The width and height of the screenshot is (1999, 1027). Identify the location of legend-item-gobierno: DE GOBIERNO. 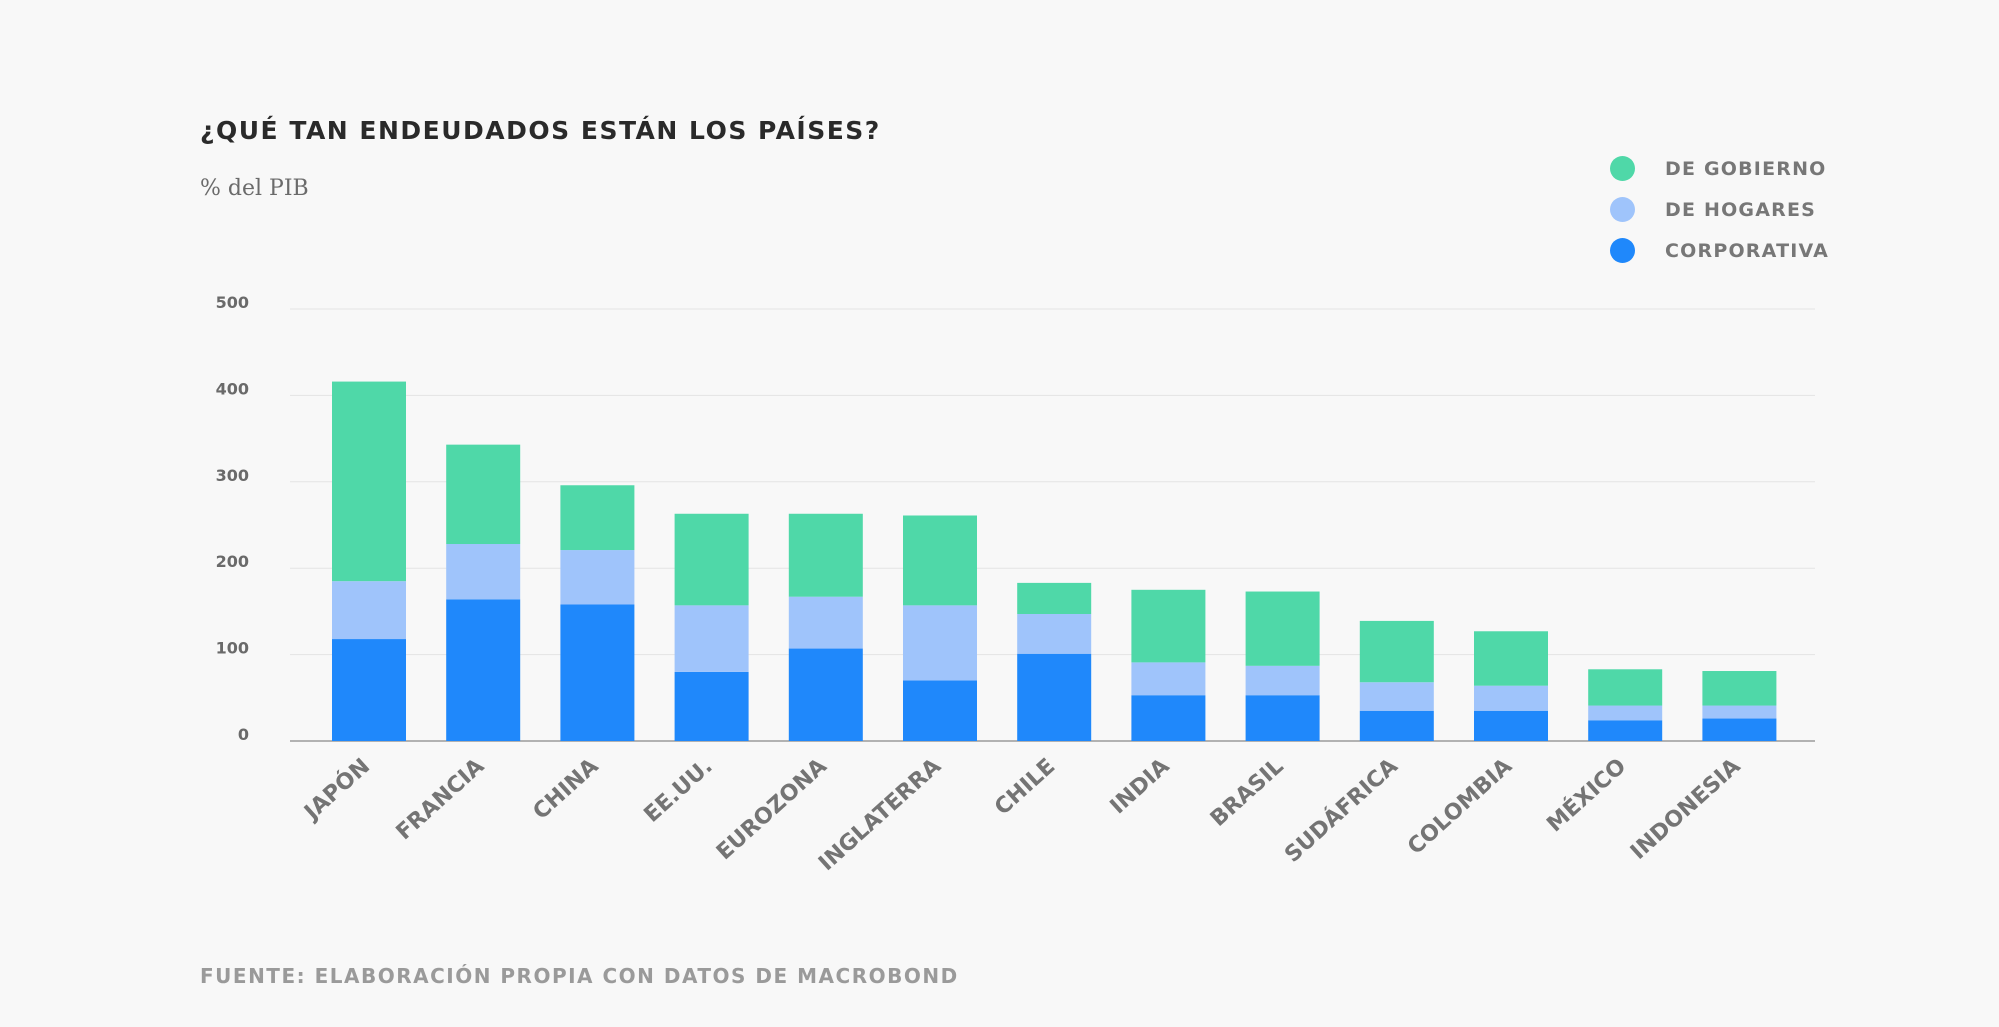
(1719, 168).